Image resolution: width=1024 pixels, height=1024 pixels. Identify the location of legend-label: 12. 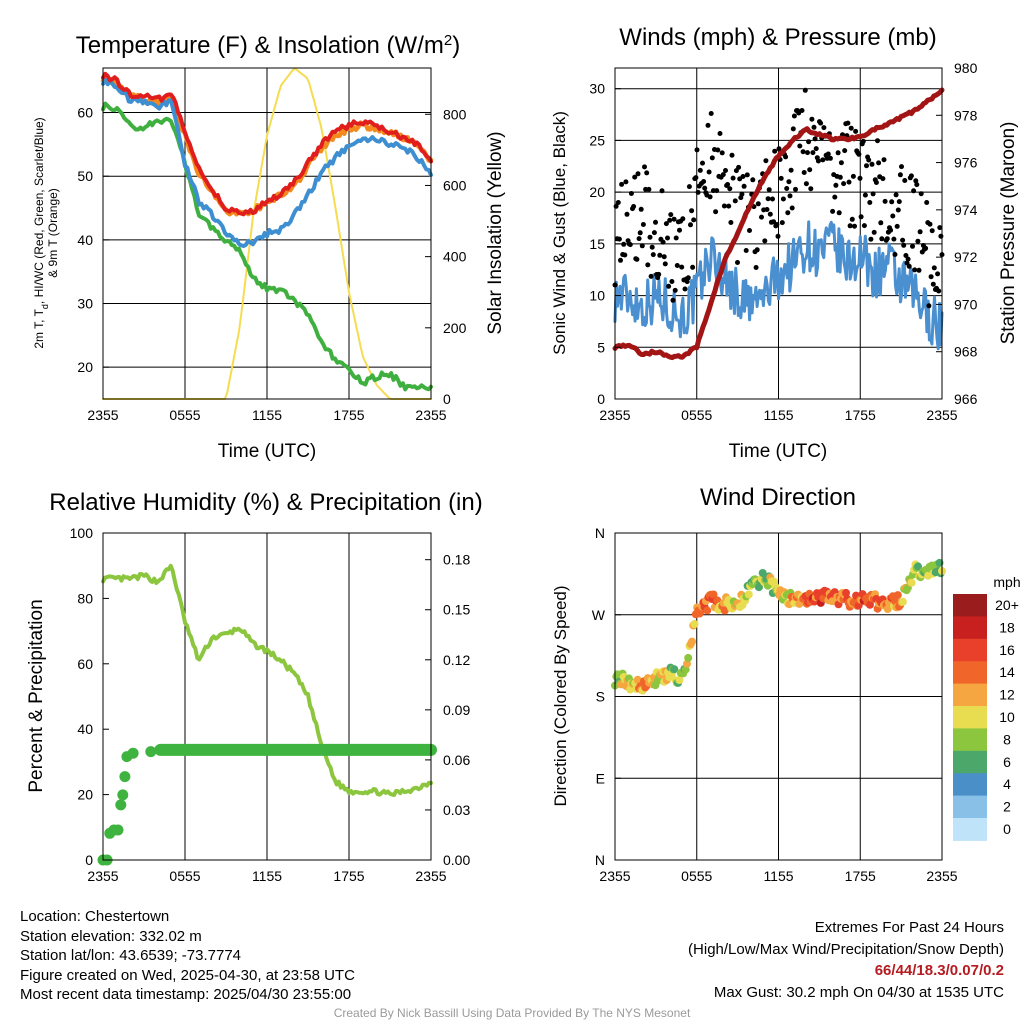
(1007, 695).